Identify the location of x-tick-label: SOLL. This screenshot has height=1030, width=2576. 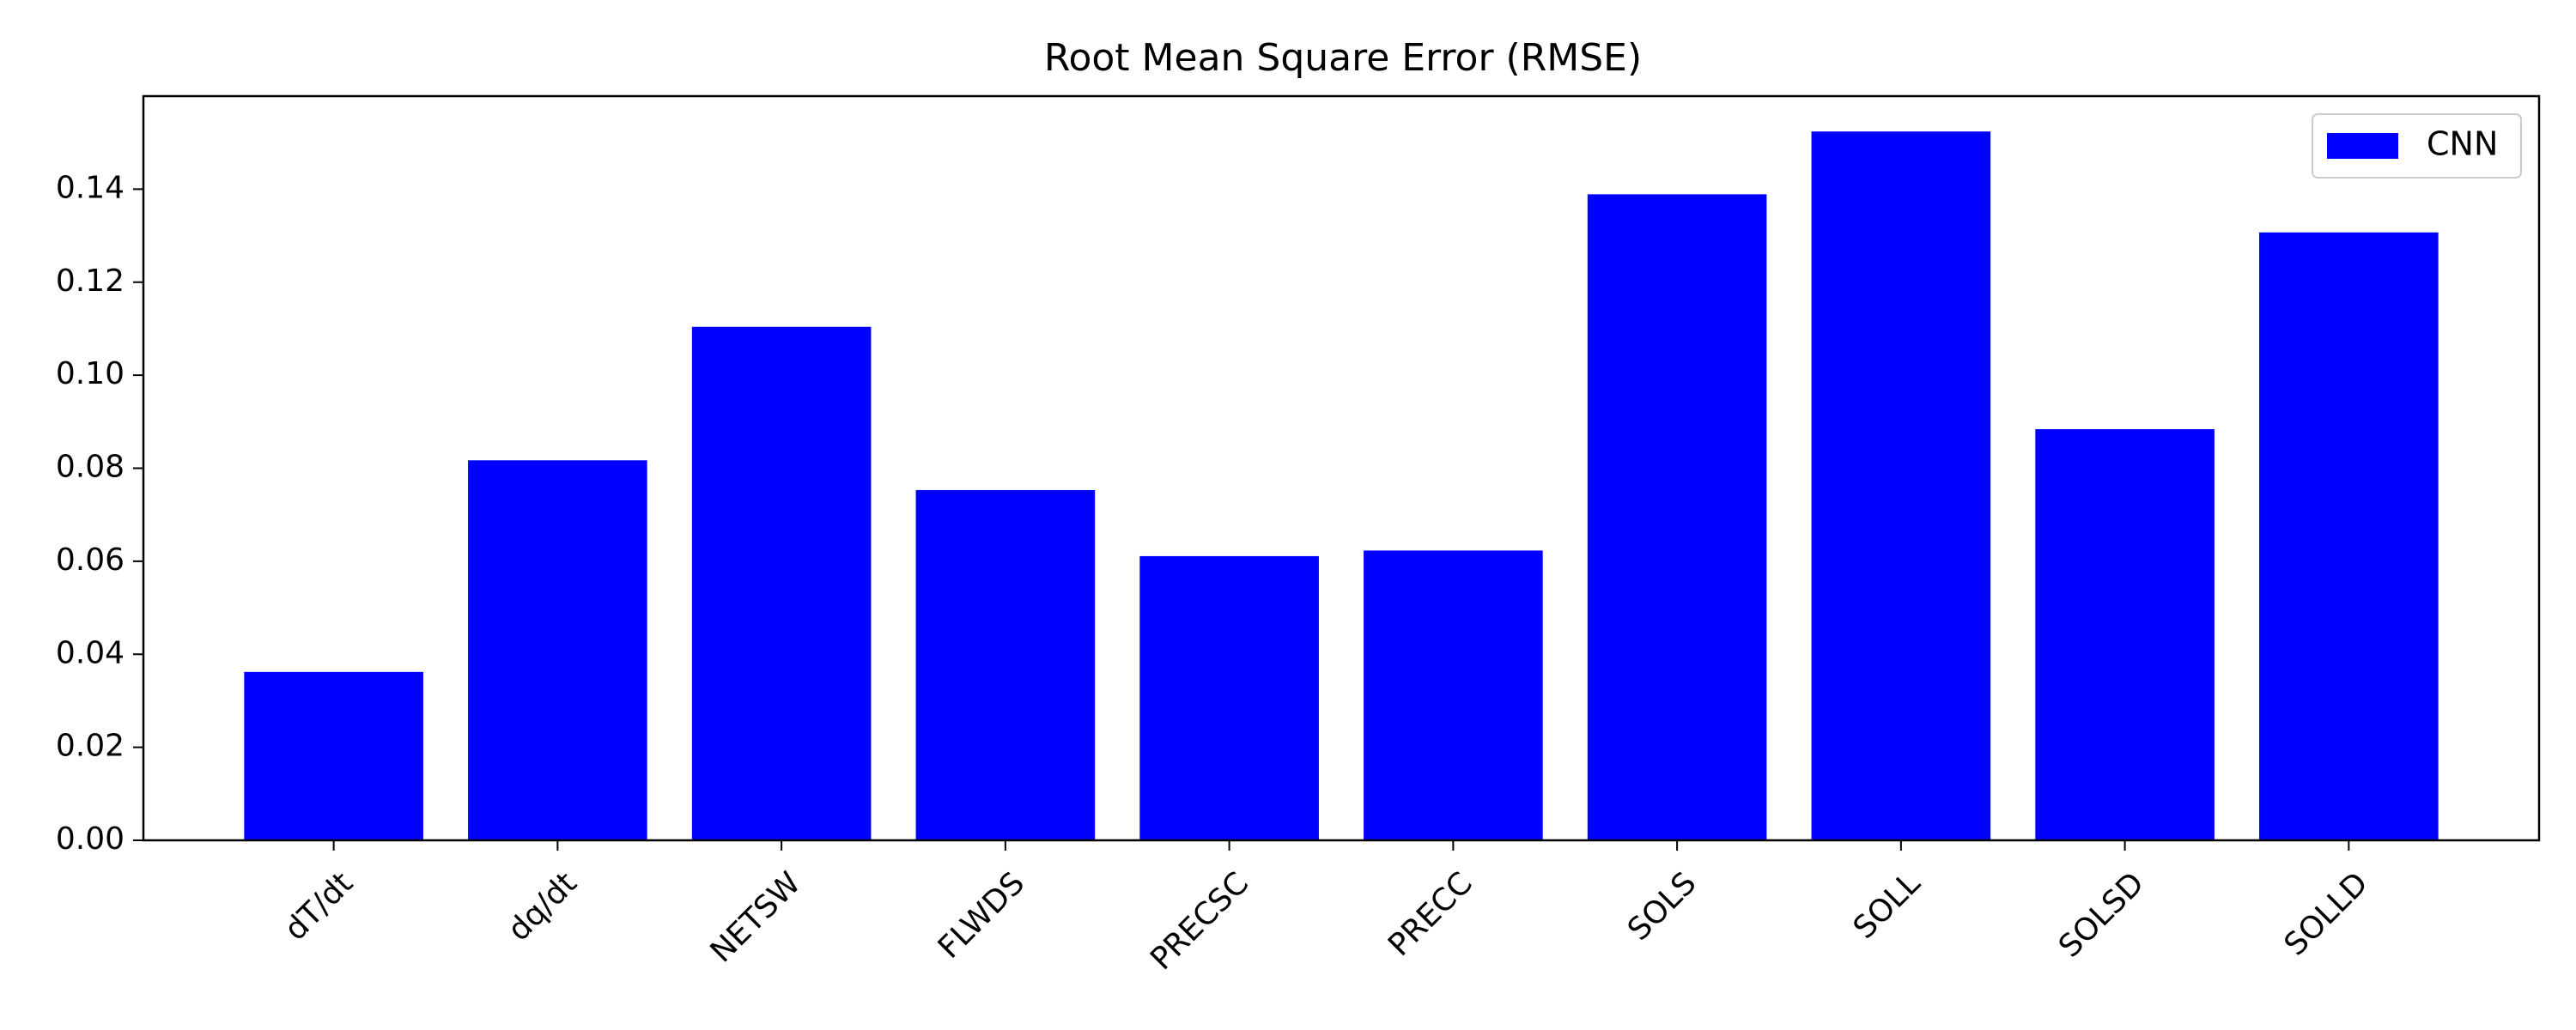
(1887, 905).